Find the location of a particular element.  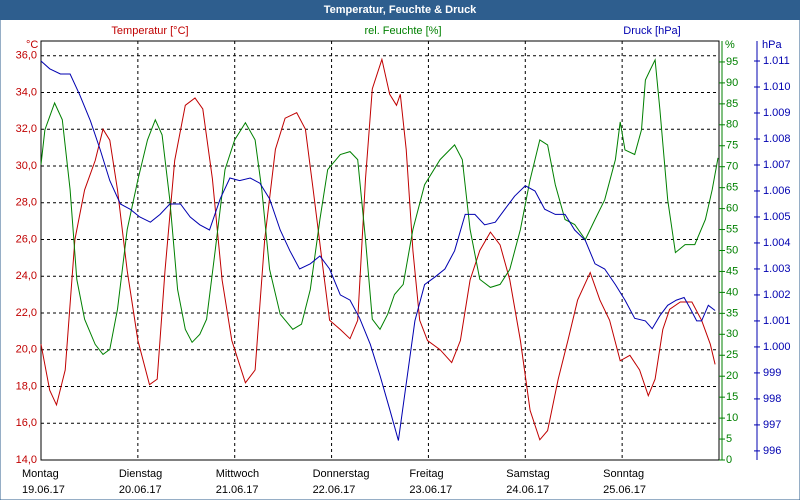

y-unit: °C is located at coordinates (32, 45).